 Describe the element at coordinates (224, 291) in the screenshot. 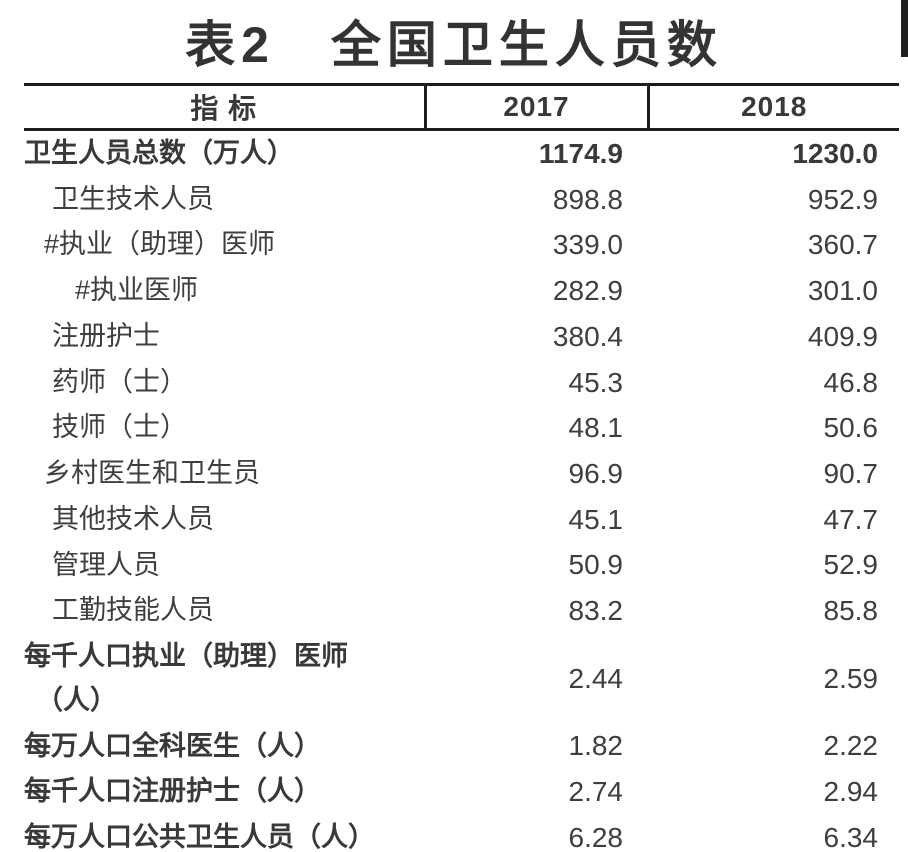

I see `row-label: #执业医师` at that location.